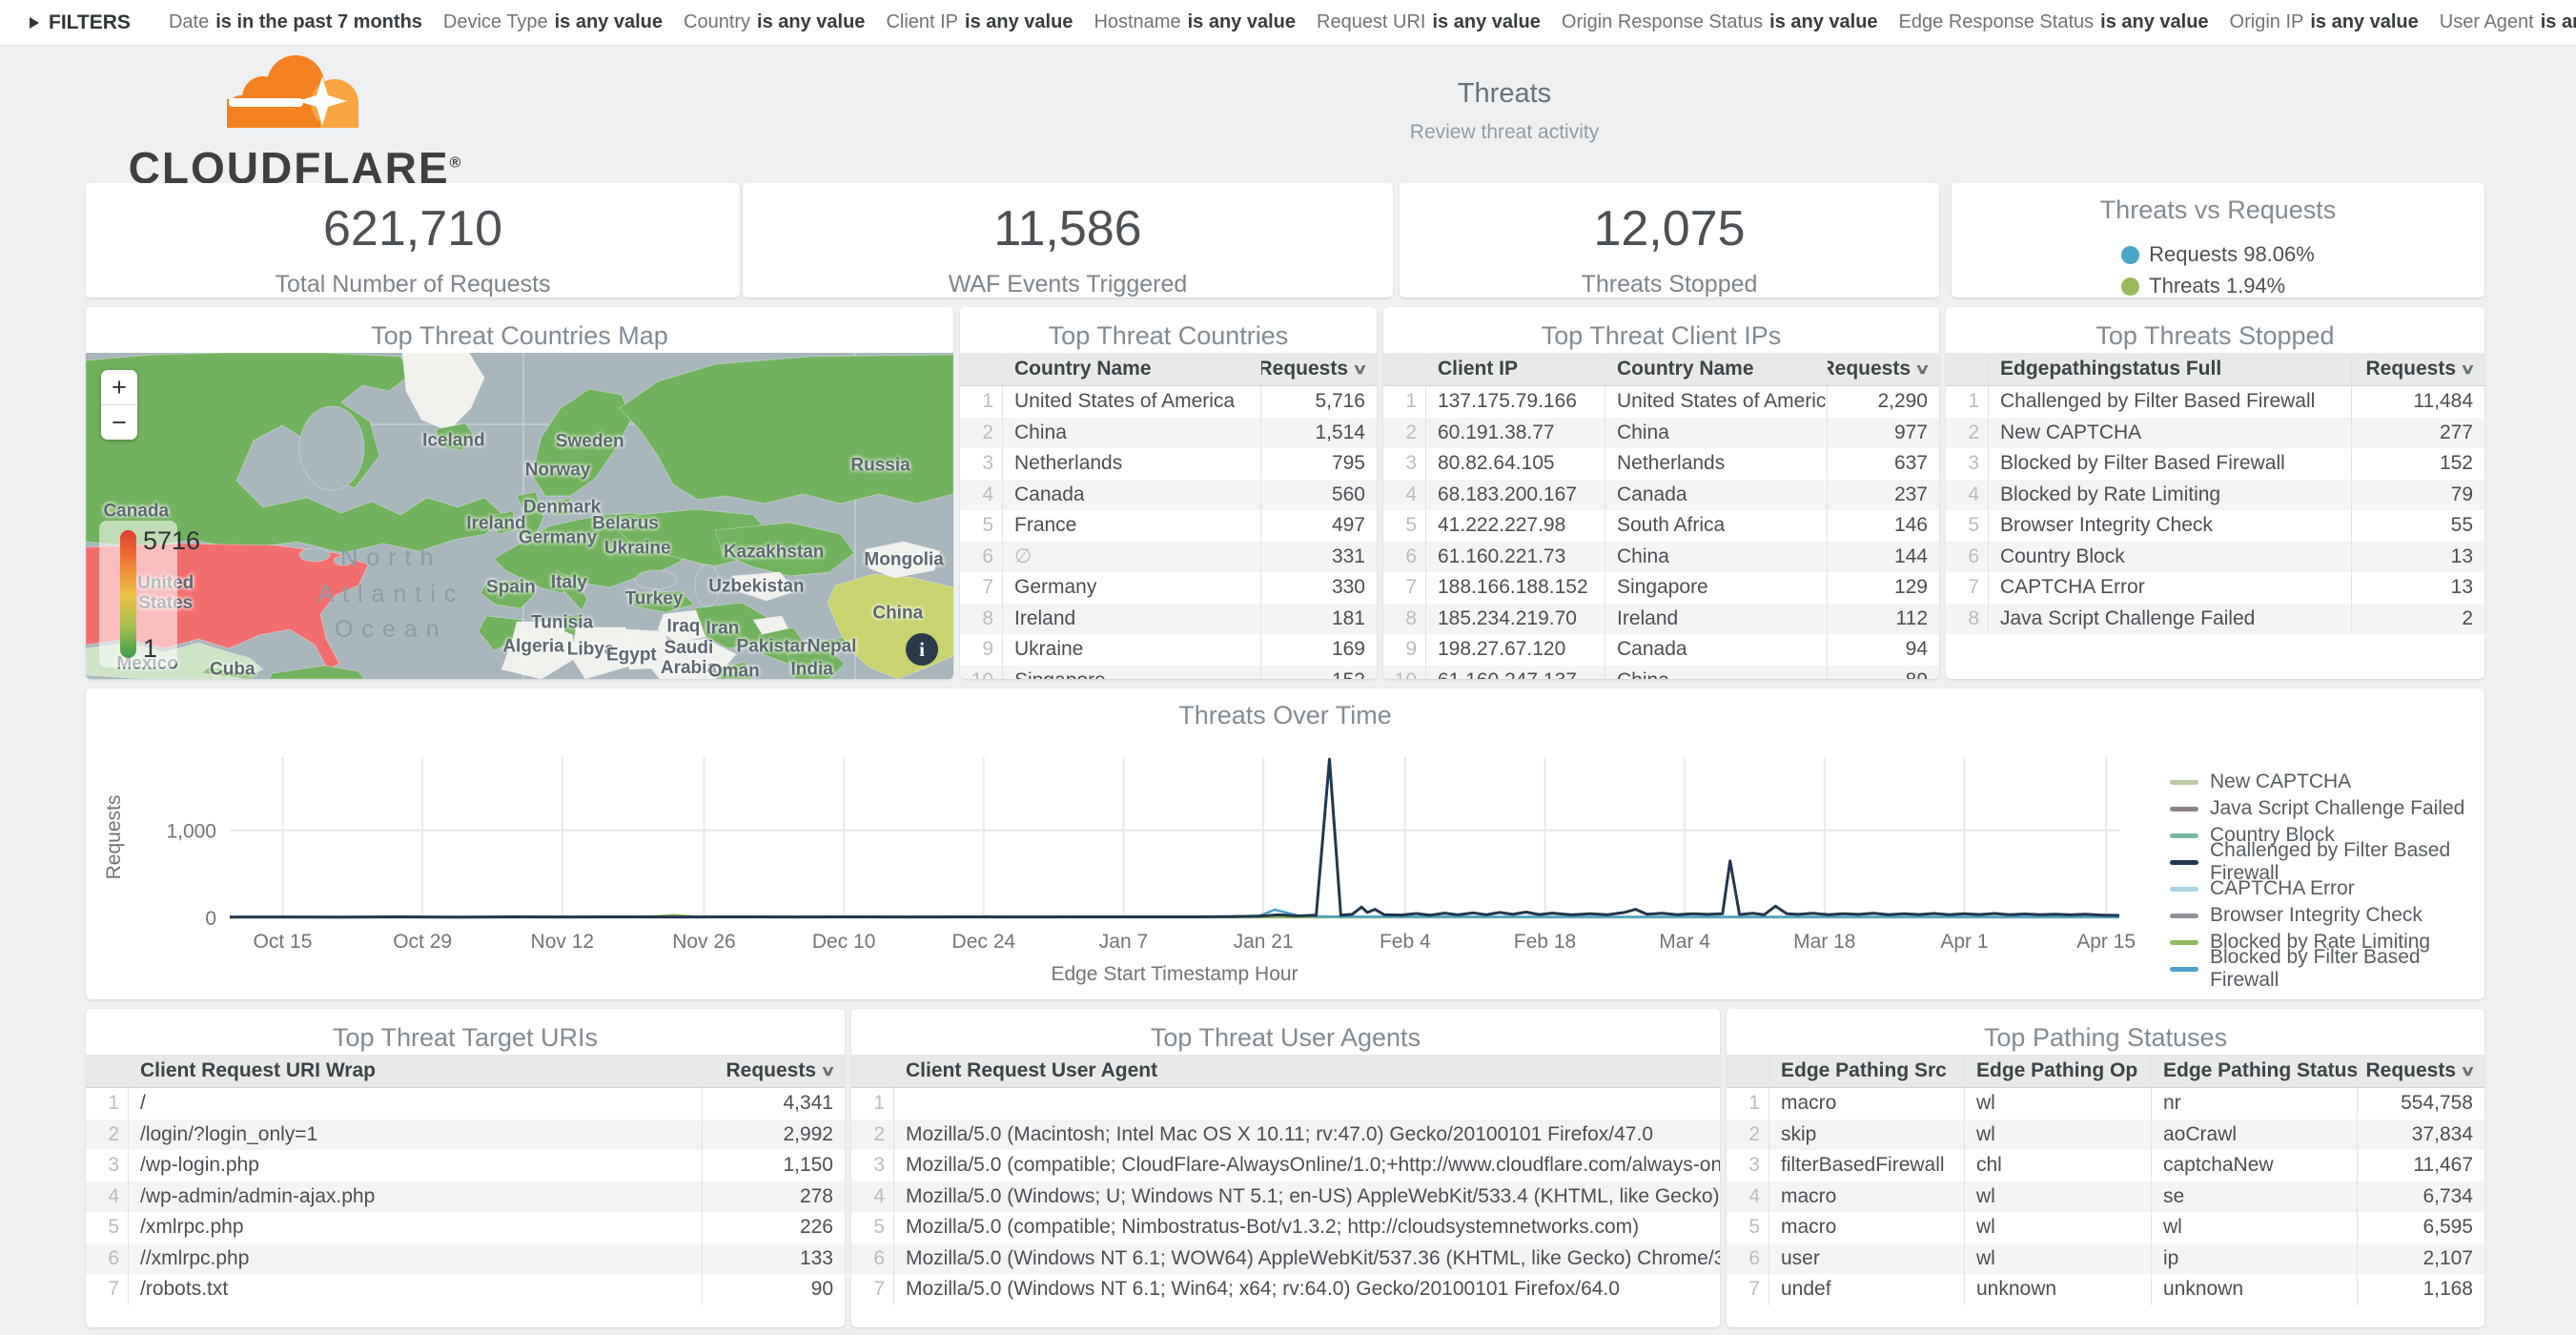 This screenshot has width=2576, height=1335. Describe the element at coordinates (2327, 861) in the screenshot. I see `chart-legend-item: Challenged by Filter Based Firewall` at that location.